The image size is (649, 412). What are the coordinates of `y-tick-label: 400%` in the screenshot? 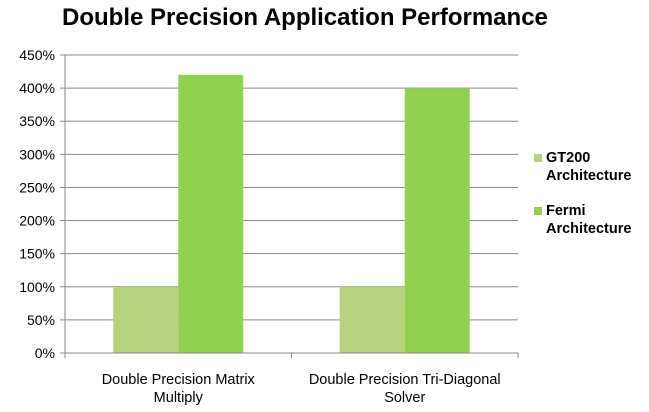 It's located at (37, 88).